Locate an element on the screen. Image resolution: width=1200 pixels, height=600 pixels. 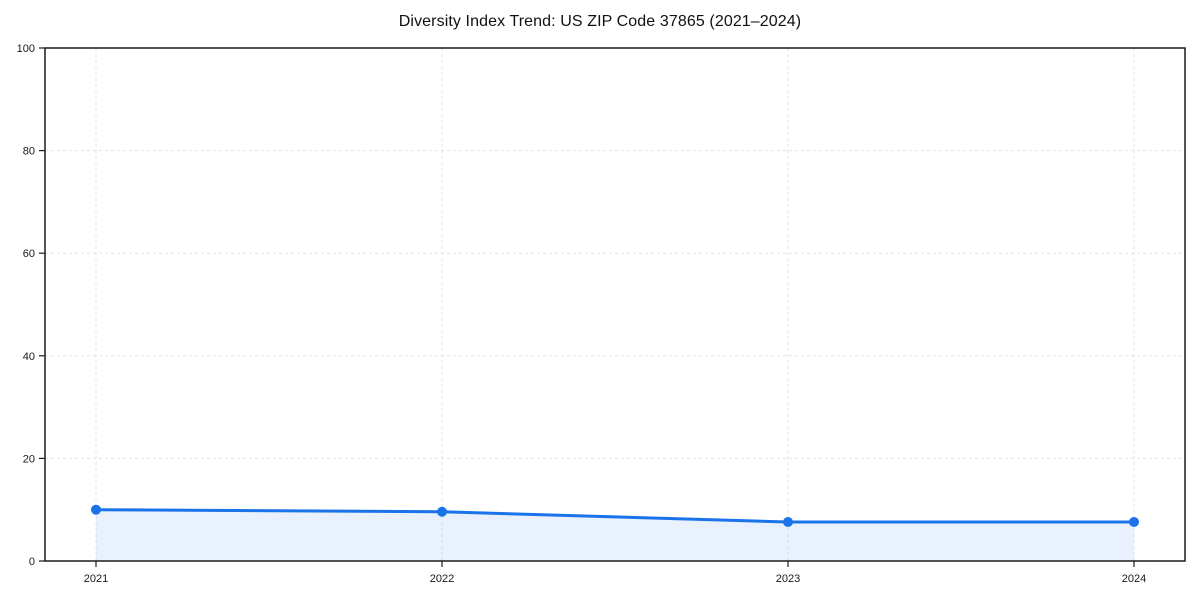
x-axis-tick-label: 2022 is located at coordinates (442, 579).